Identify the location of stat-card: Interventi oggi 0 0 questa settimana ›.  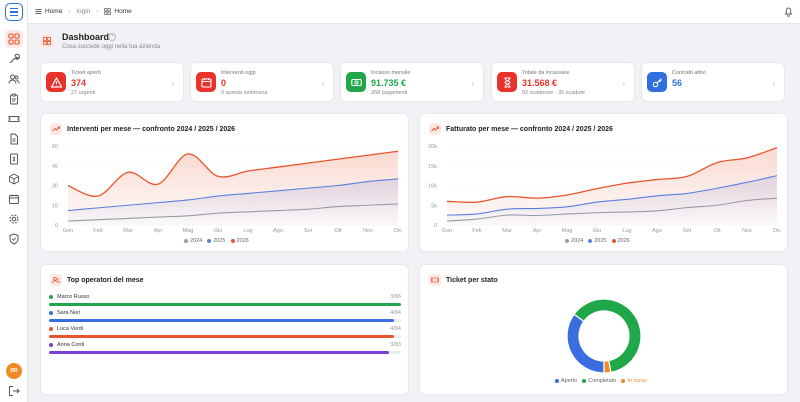
(262, 82).